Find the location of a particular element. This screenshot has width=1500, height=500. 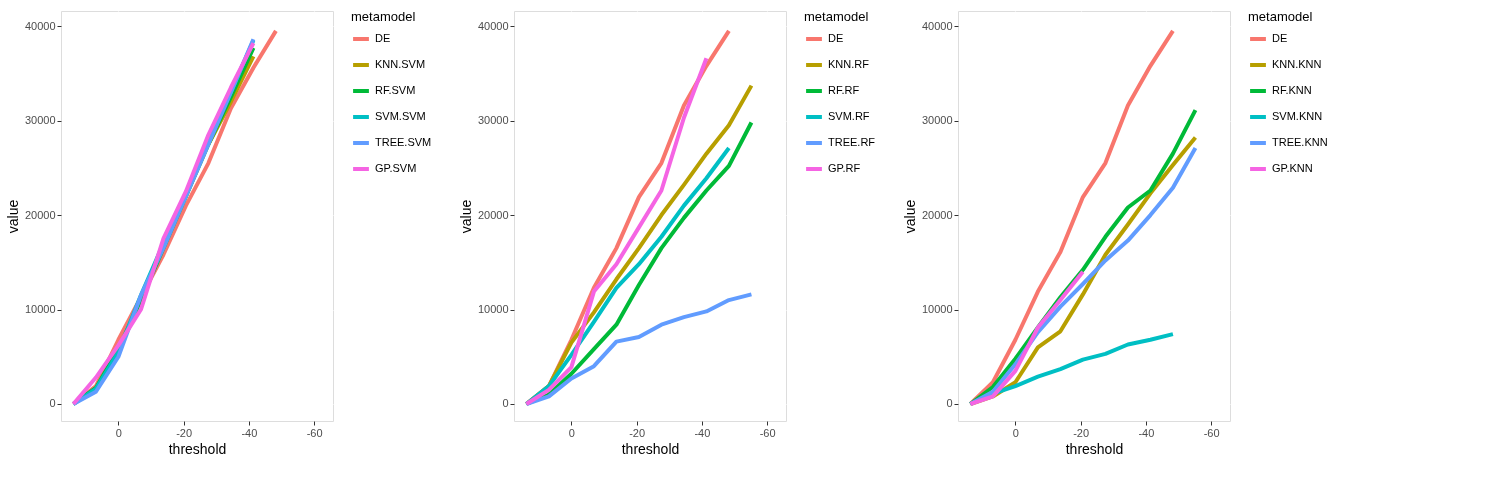

legend-label: RF.SVM is located at coordinates (395, 90).